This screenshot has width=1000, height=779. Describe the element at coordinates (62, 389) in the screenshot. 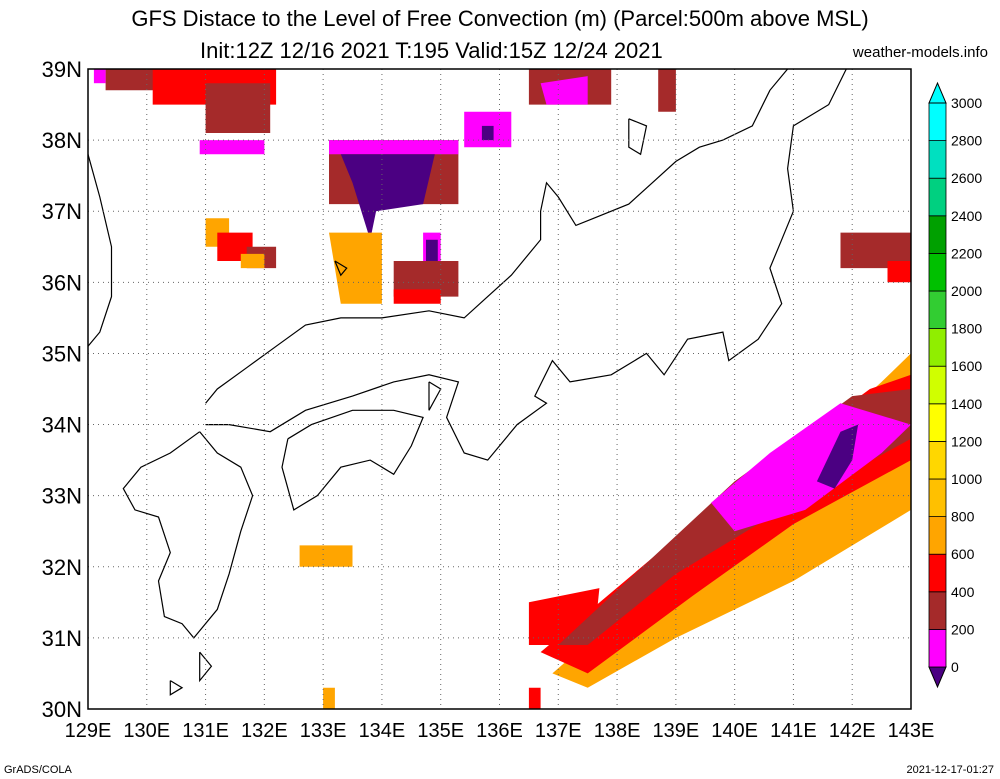

I see `latitude-labels: 39N 38N 37N 36N 35N 34N 33N 32N 31N 30N` at that location.